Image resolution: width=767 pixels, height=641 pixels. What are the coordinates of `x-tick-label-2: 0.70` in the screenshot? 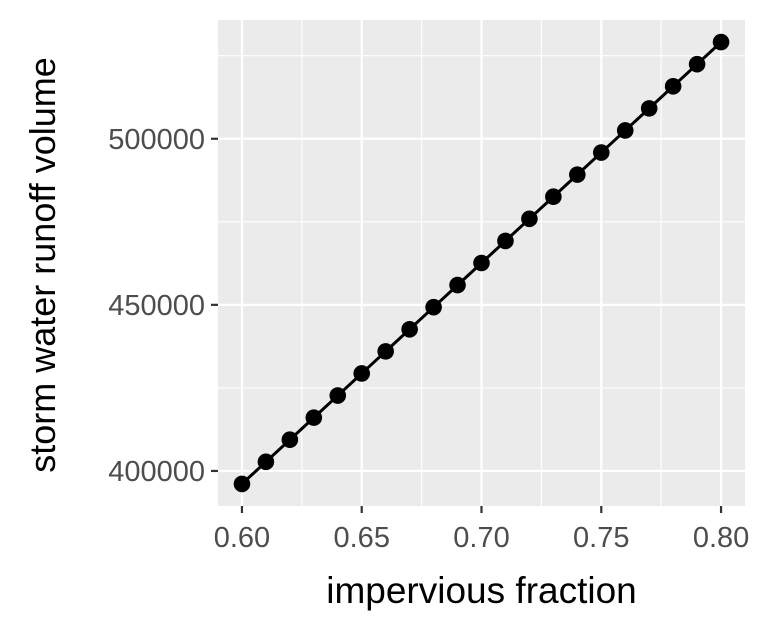 It's located at (481, 538).